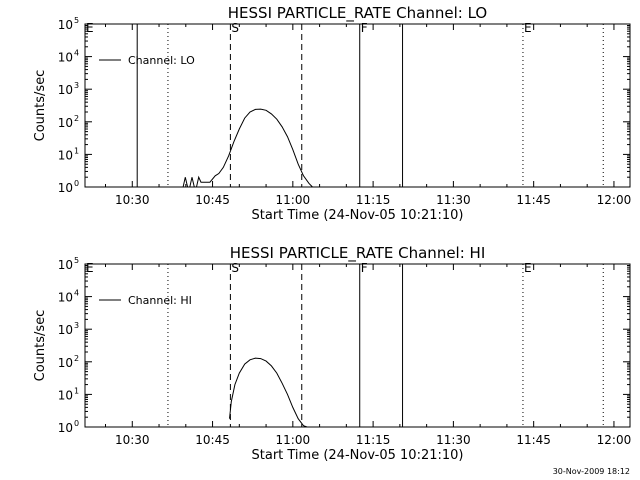 The width and height of the screenshot is (640, 480). Describe the element at coordinates (358, 253) in the screenshot. I see `chart-title: HESSI PARTICLE_RATE Channel: HI` at that location.